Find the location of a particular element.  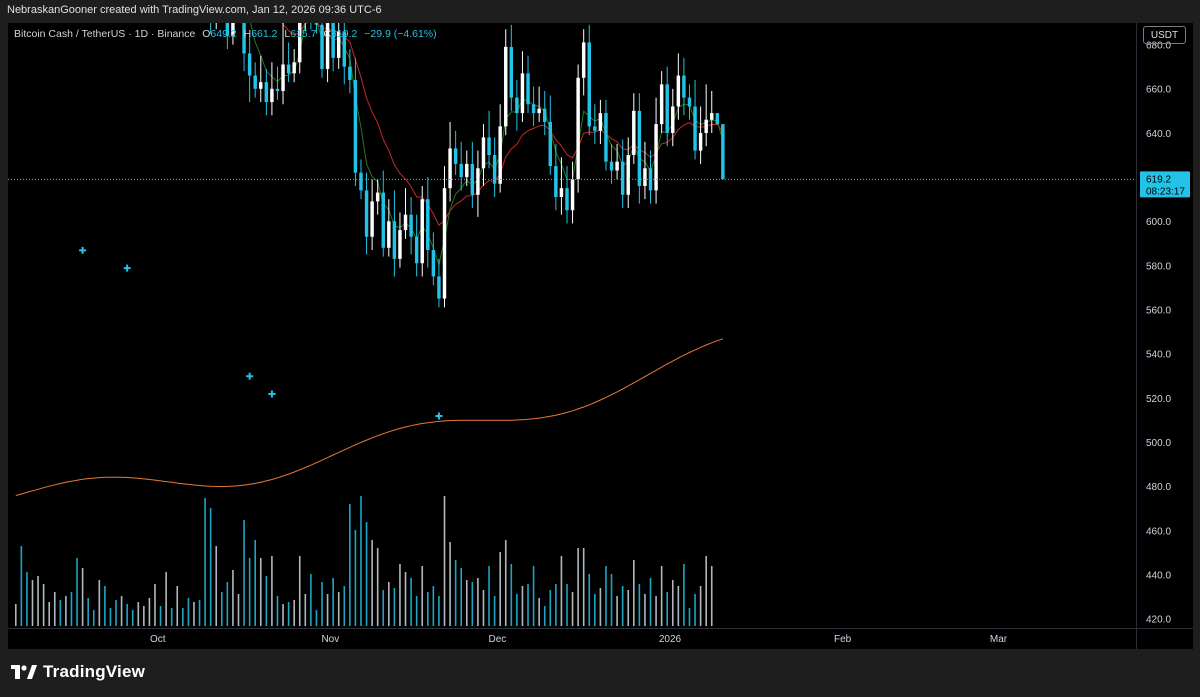

price-tick-label: 420.0 is located at coordinates (1158, 620).